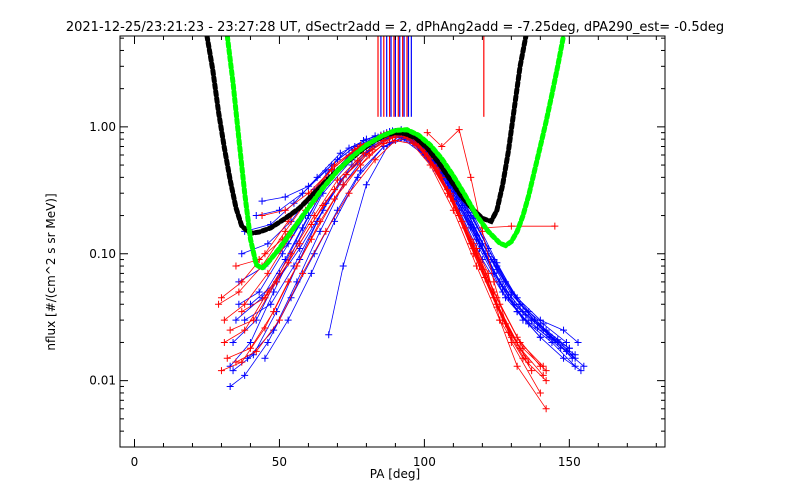  I want to click on trace-line, so click(484, 261).